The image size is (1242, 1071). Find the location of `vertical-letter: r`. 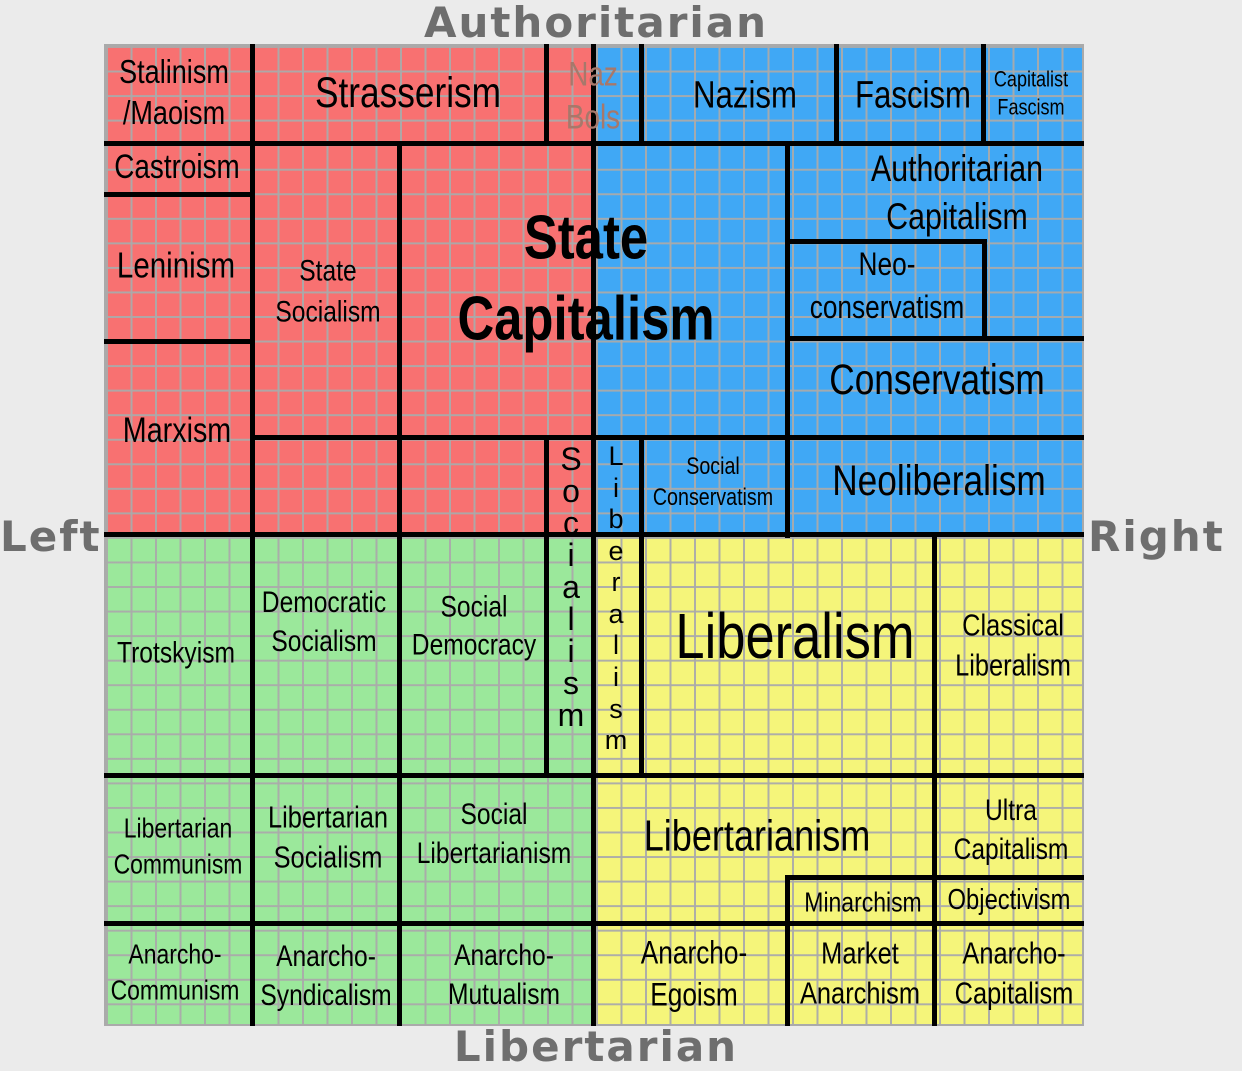

vertical-letter: r is located at coordinates (616, 582).